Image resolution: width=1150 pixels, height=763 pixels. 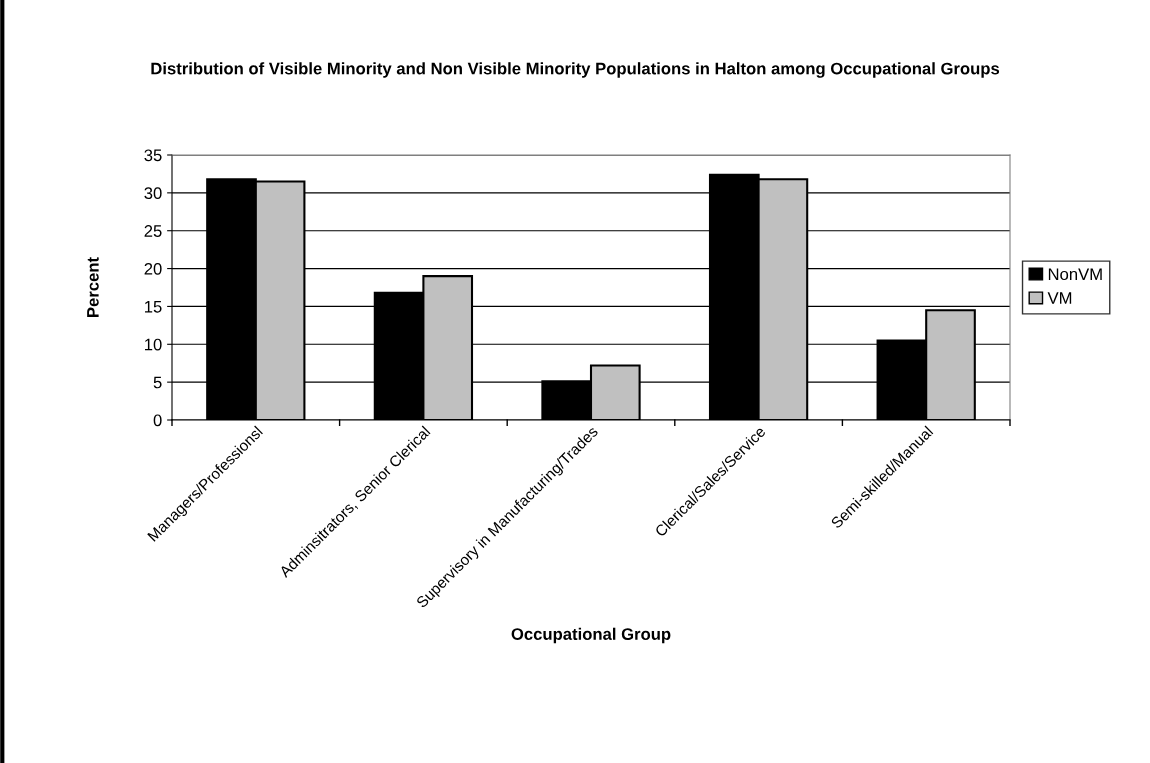 What do you see at coordinates (157, 382) in the screenshot?
I see `y-tick-label: 5` at bounding box center [157, 382].